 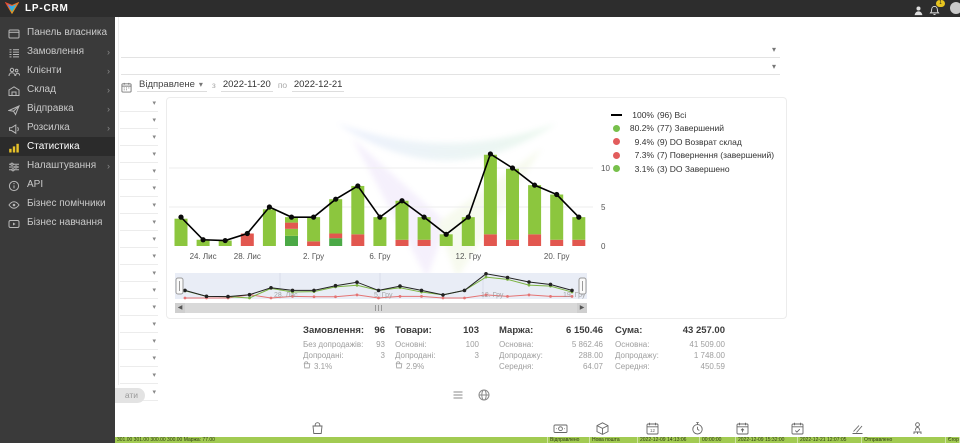 What do you see at coordinates (57, 222) in the screenshot?
I see `sidebar-item-training: Бізнес навчання` at bounding box center [57, 222].